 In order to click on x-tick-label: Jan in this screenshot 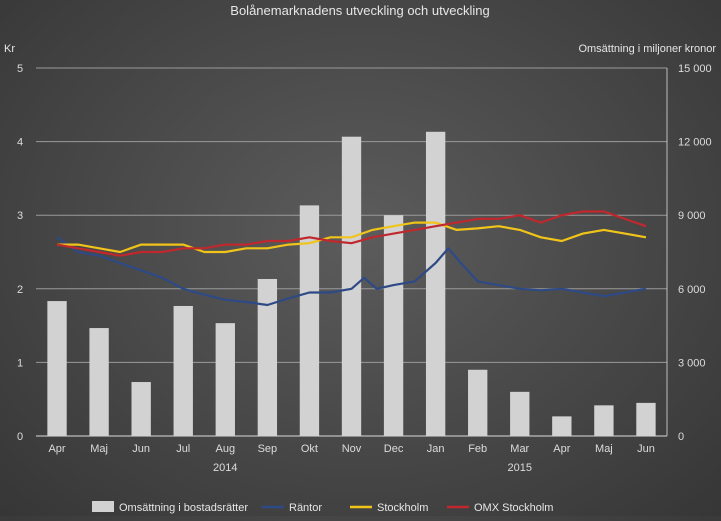, I will do `click(436, 449)`.